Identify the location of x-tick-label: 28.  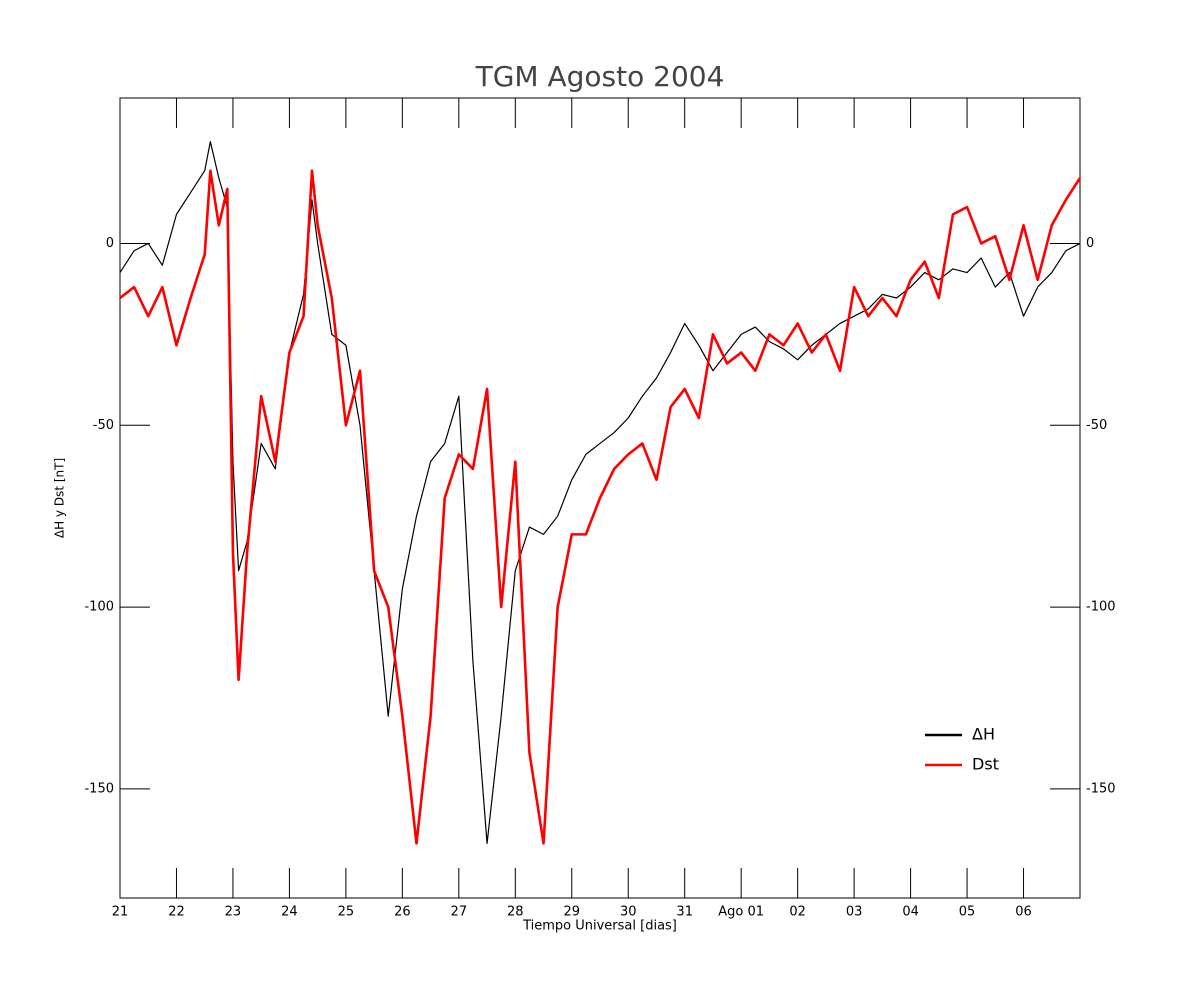
(515, 912).